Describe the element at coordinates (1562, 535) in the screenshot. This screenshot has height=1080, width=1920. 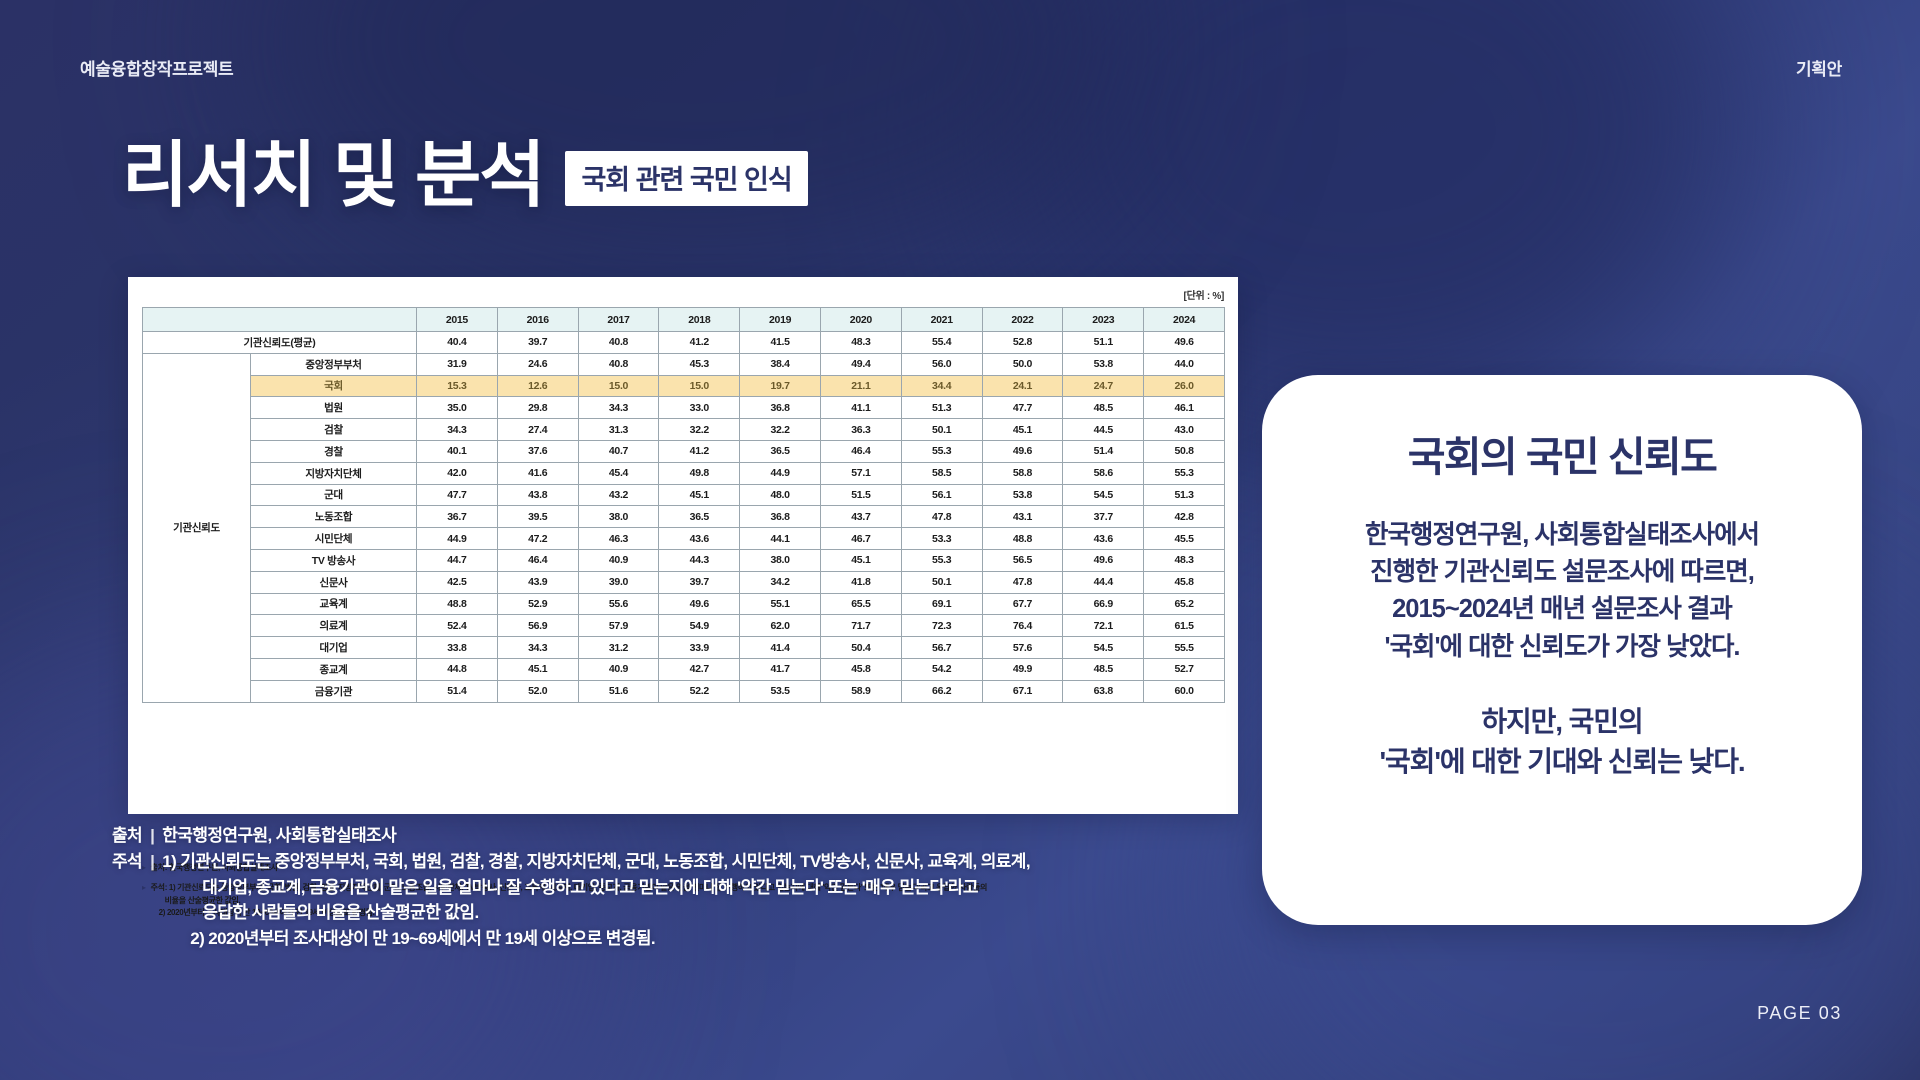
I see `insight-body-line-1: 한국행정연구원, 사회통합실태조사에서` at that location.